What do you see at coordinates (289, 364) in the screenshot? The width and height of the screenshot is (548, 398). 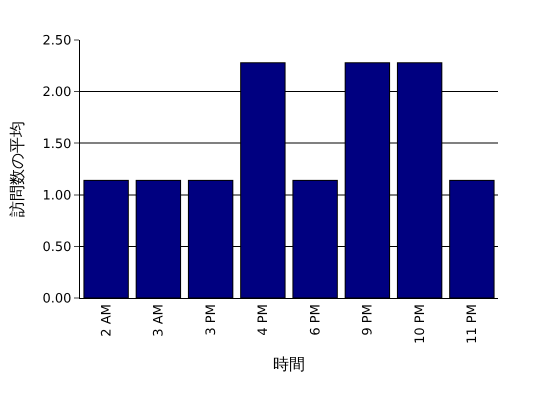 I see `x-axis-title: 時間` at bounding box center [289, 364].